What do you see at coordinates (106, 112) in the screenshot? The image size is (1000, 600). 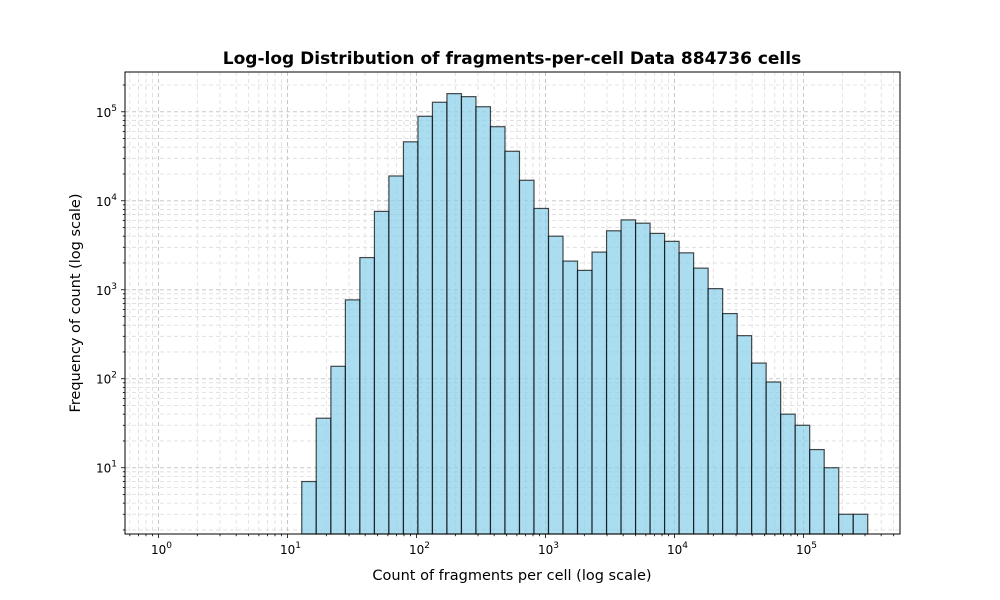 I see `y-tick-label: 10⁵` at bounding box center [106, 112].